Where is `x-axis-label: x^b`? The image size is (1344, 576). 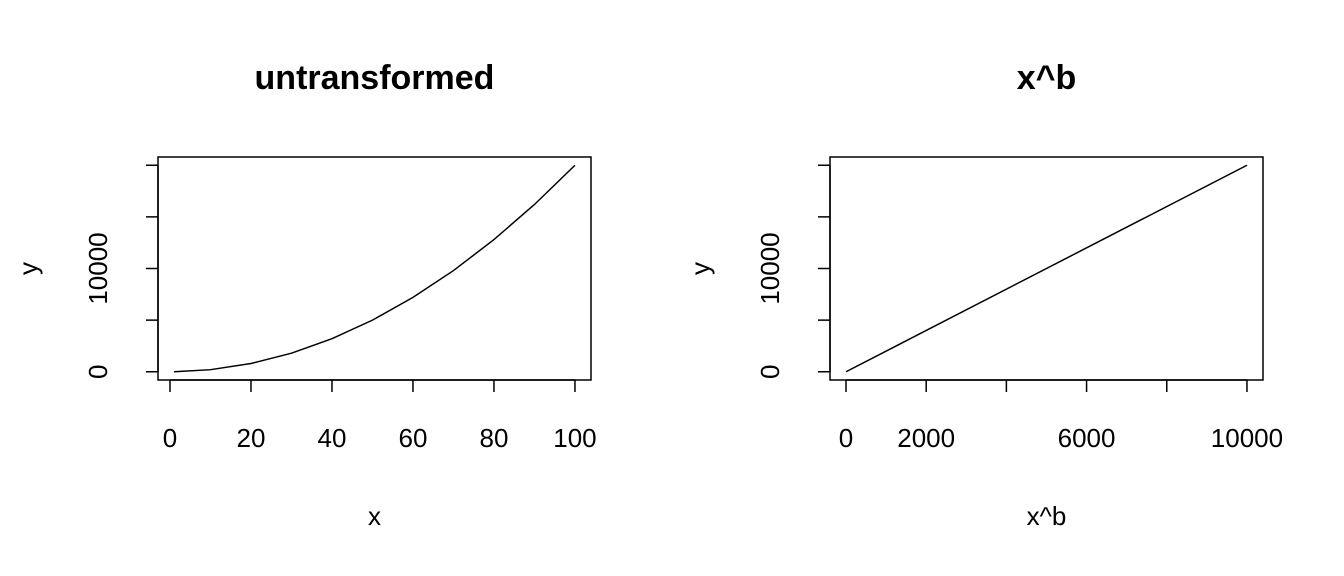
x-axis-label: x^b is located at coordinates (1047, 516).